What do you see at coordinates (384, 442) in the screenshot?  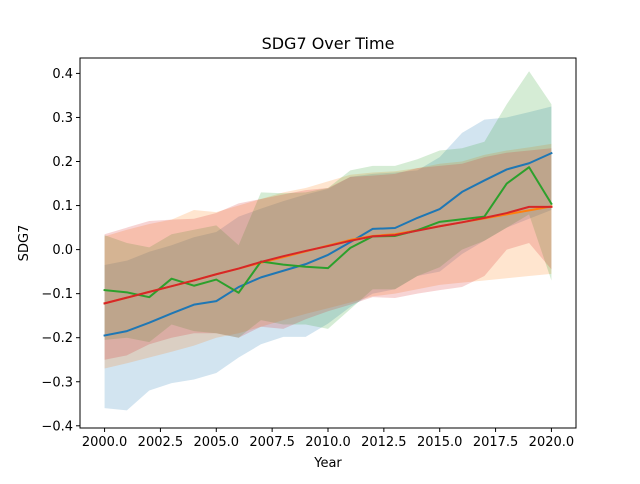 I see `x-tick-label: 2012.5` at bounding box center [384, 442].